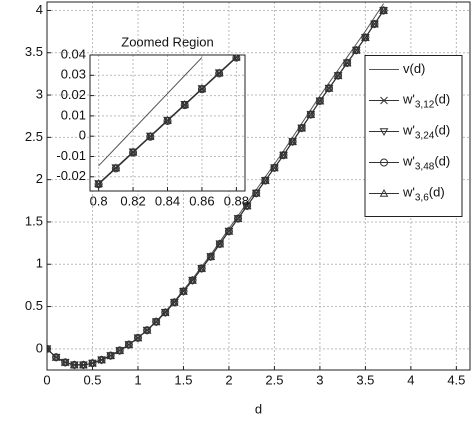 This screenshot has height=443, width=474. I want to click on x-tick-label: 4, so click(410, 379).